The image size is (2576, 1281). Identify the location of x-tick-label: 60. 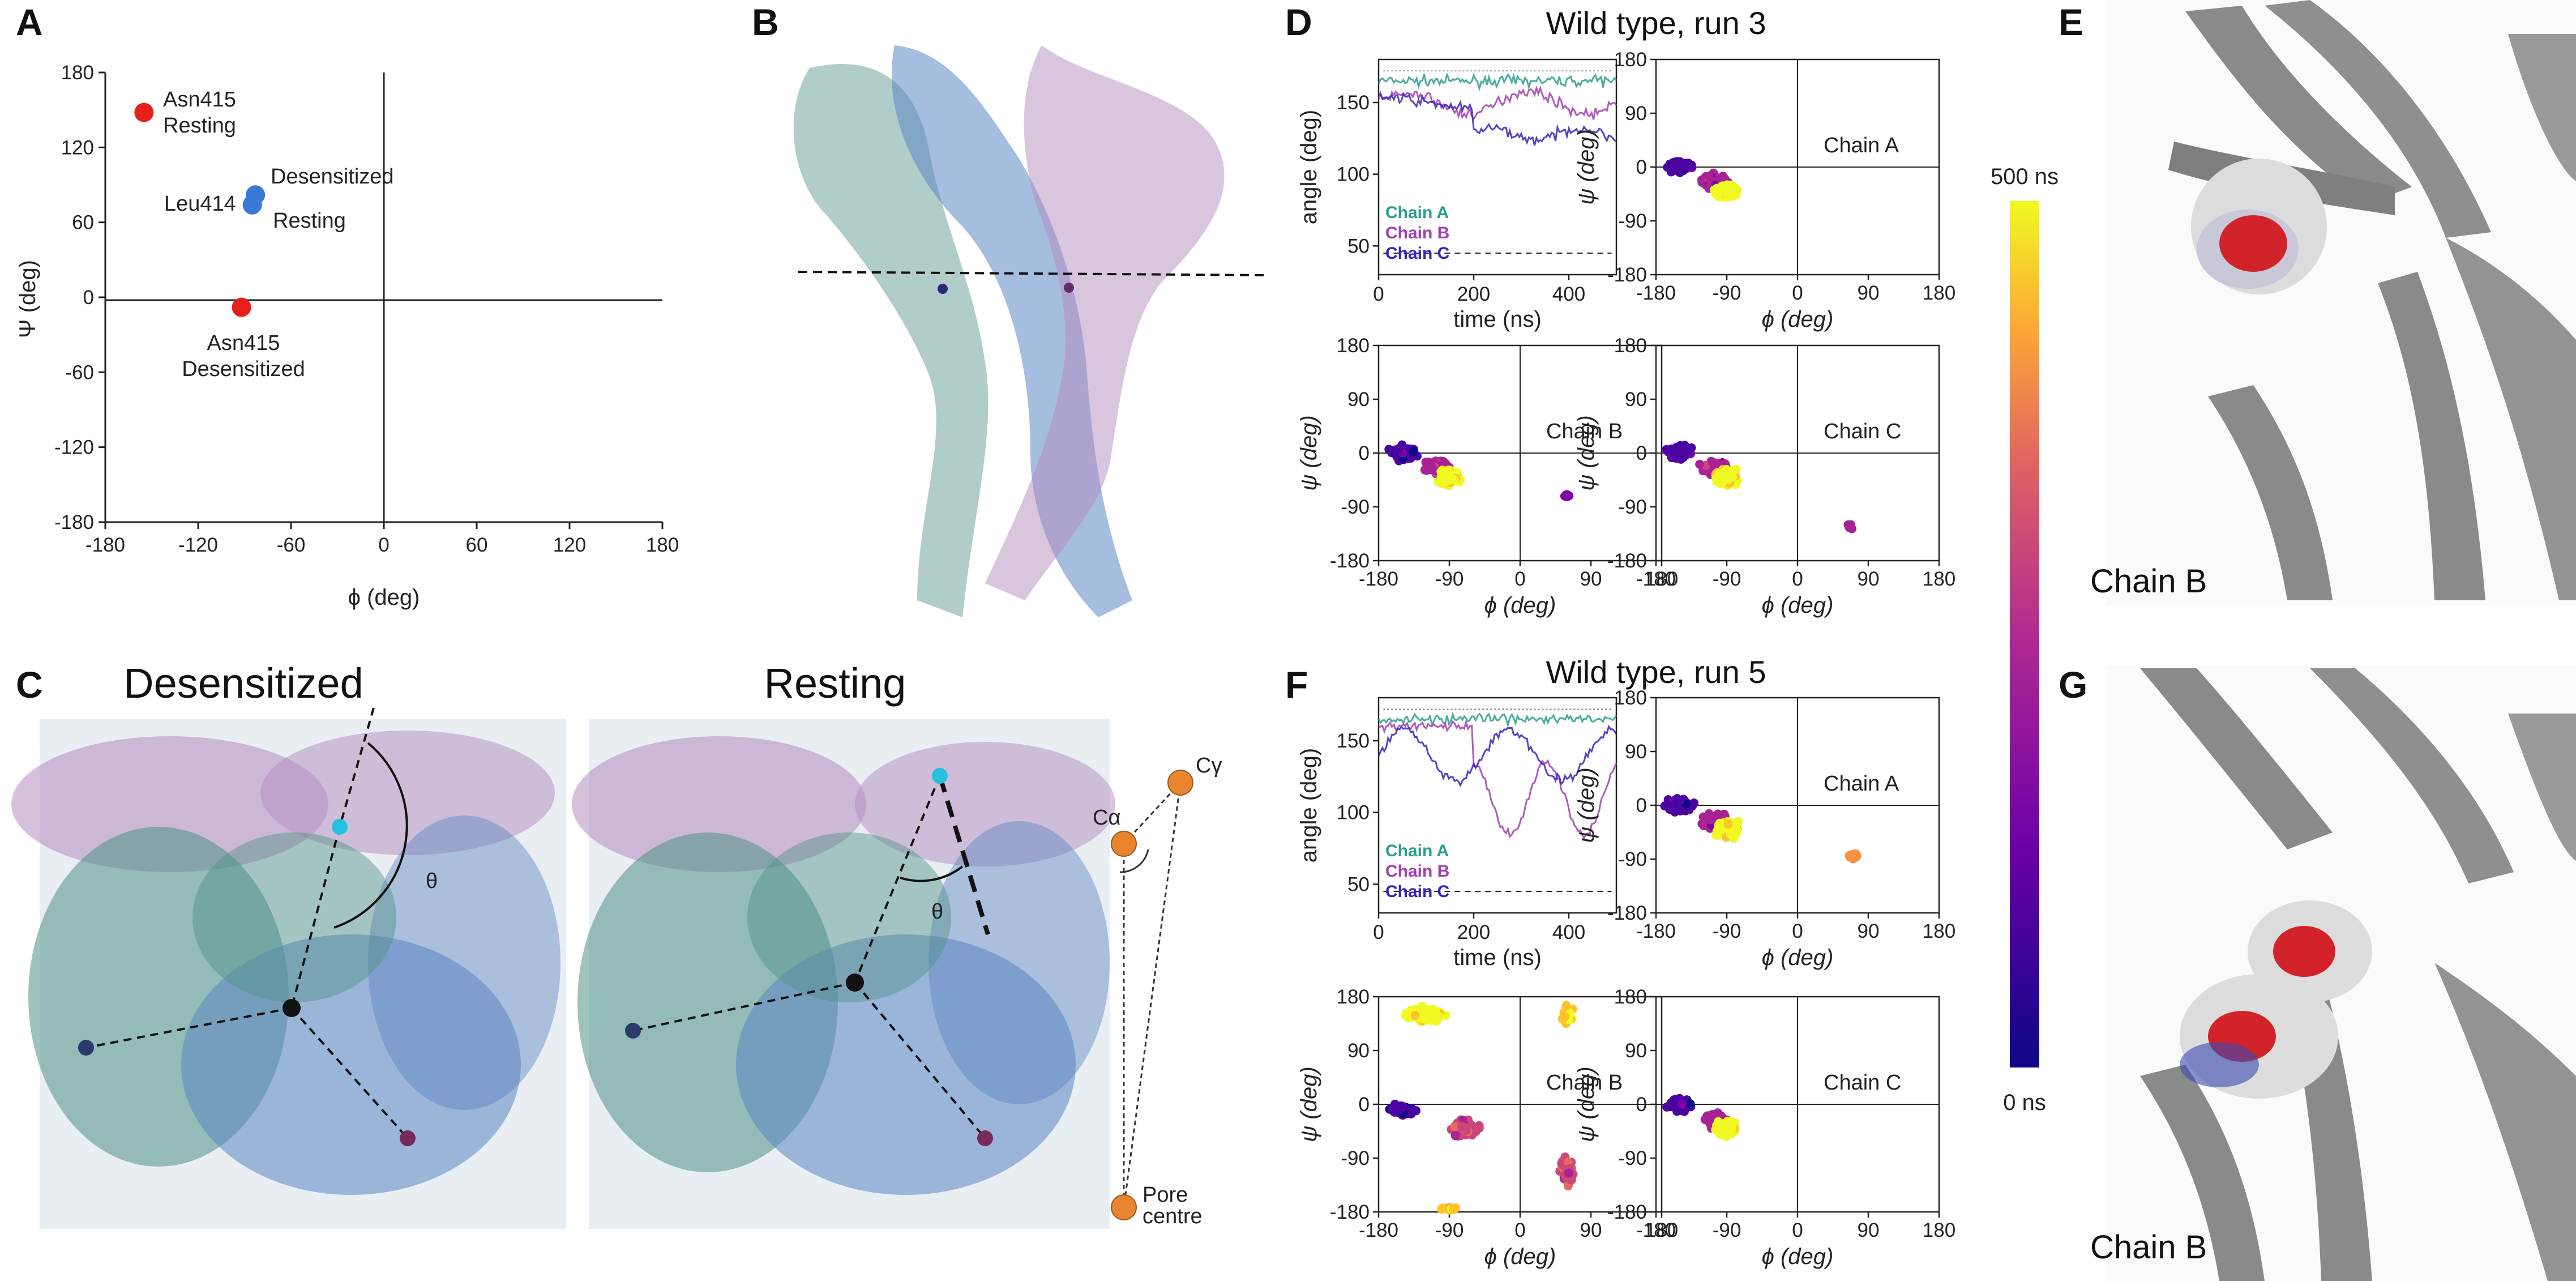
(477, 545).